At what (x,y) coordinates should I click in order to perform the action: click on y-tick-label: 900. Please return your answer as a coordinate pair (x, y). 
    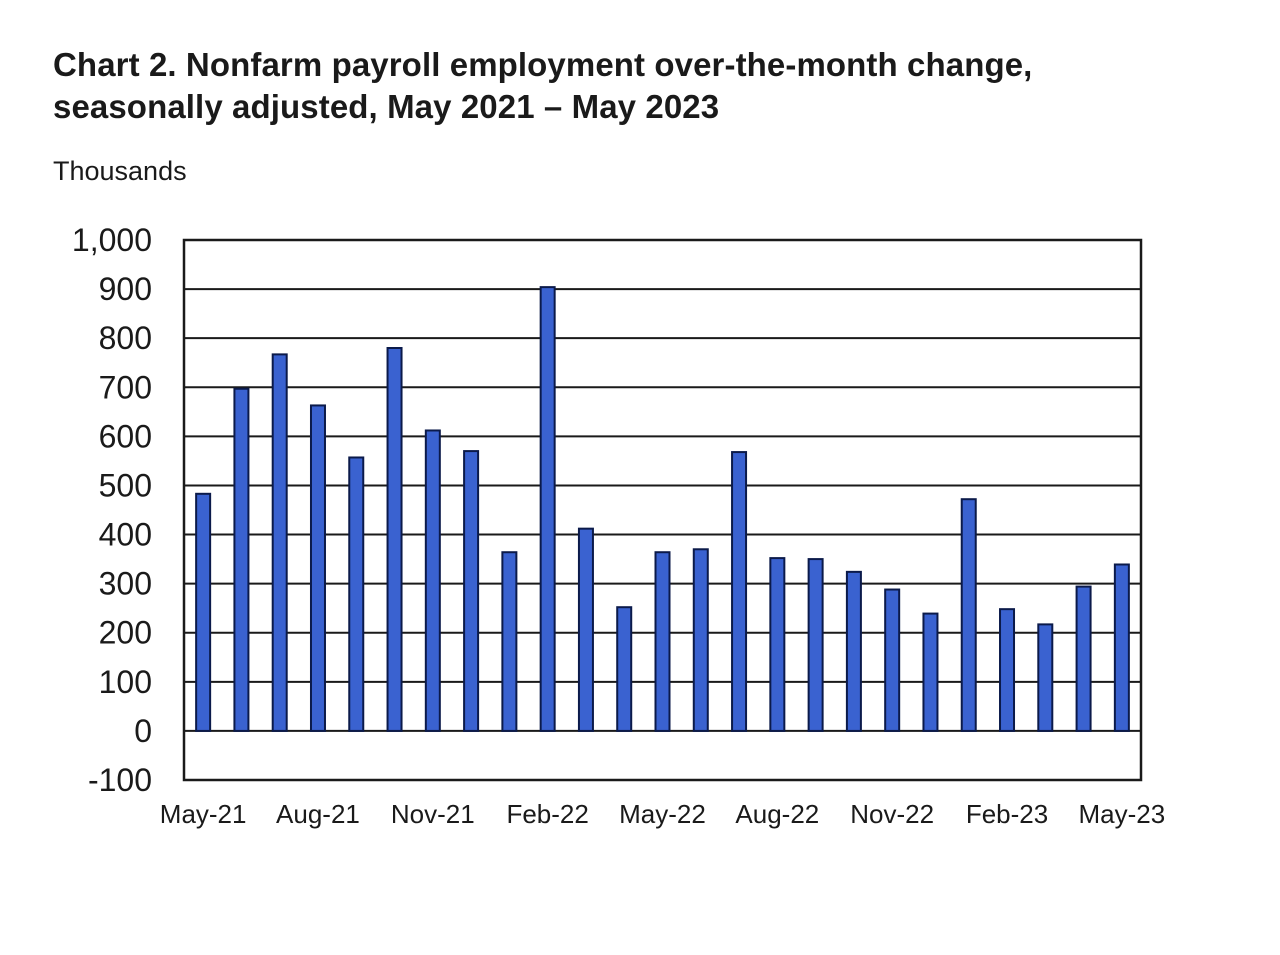
    Looking at the image, I should click on (125, 289).